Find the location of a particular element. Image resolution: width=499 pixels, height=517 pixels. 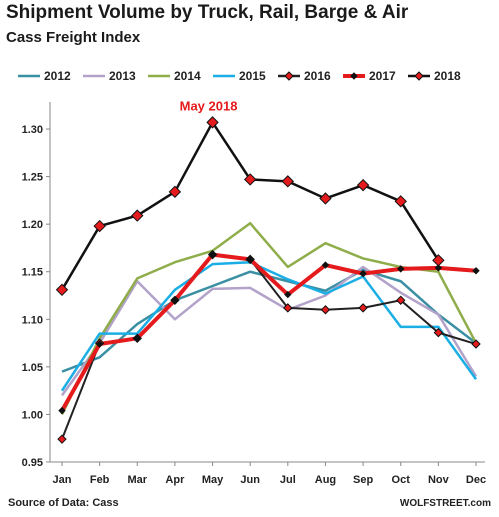

data-point-2017-Aug is located at coordinates (325, 265).